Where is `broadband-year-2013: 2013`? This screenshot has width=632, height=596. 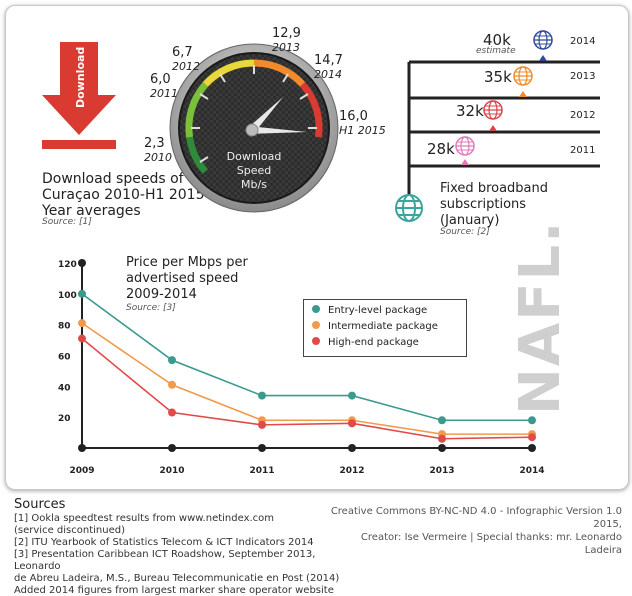
broadband-year-2013: 2013 is located at coordinates (583, 76).